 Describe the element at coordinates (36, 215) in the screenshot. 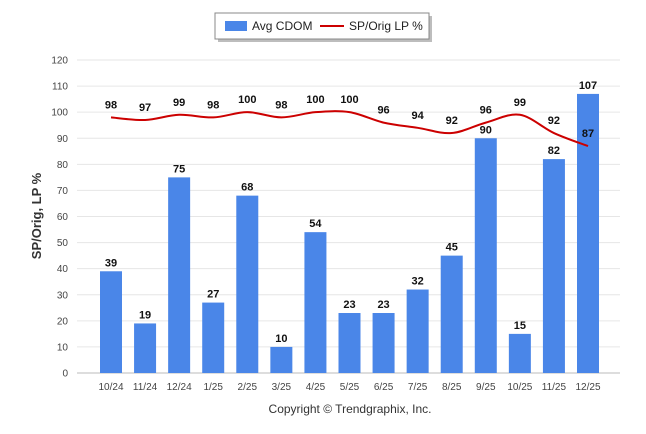

I see `y-axis-title: SP/Orig, LP %` at that location.